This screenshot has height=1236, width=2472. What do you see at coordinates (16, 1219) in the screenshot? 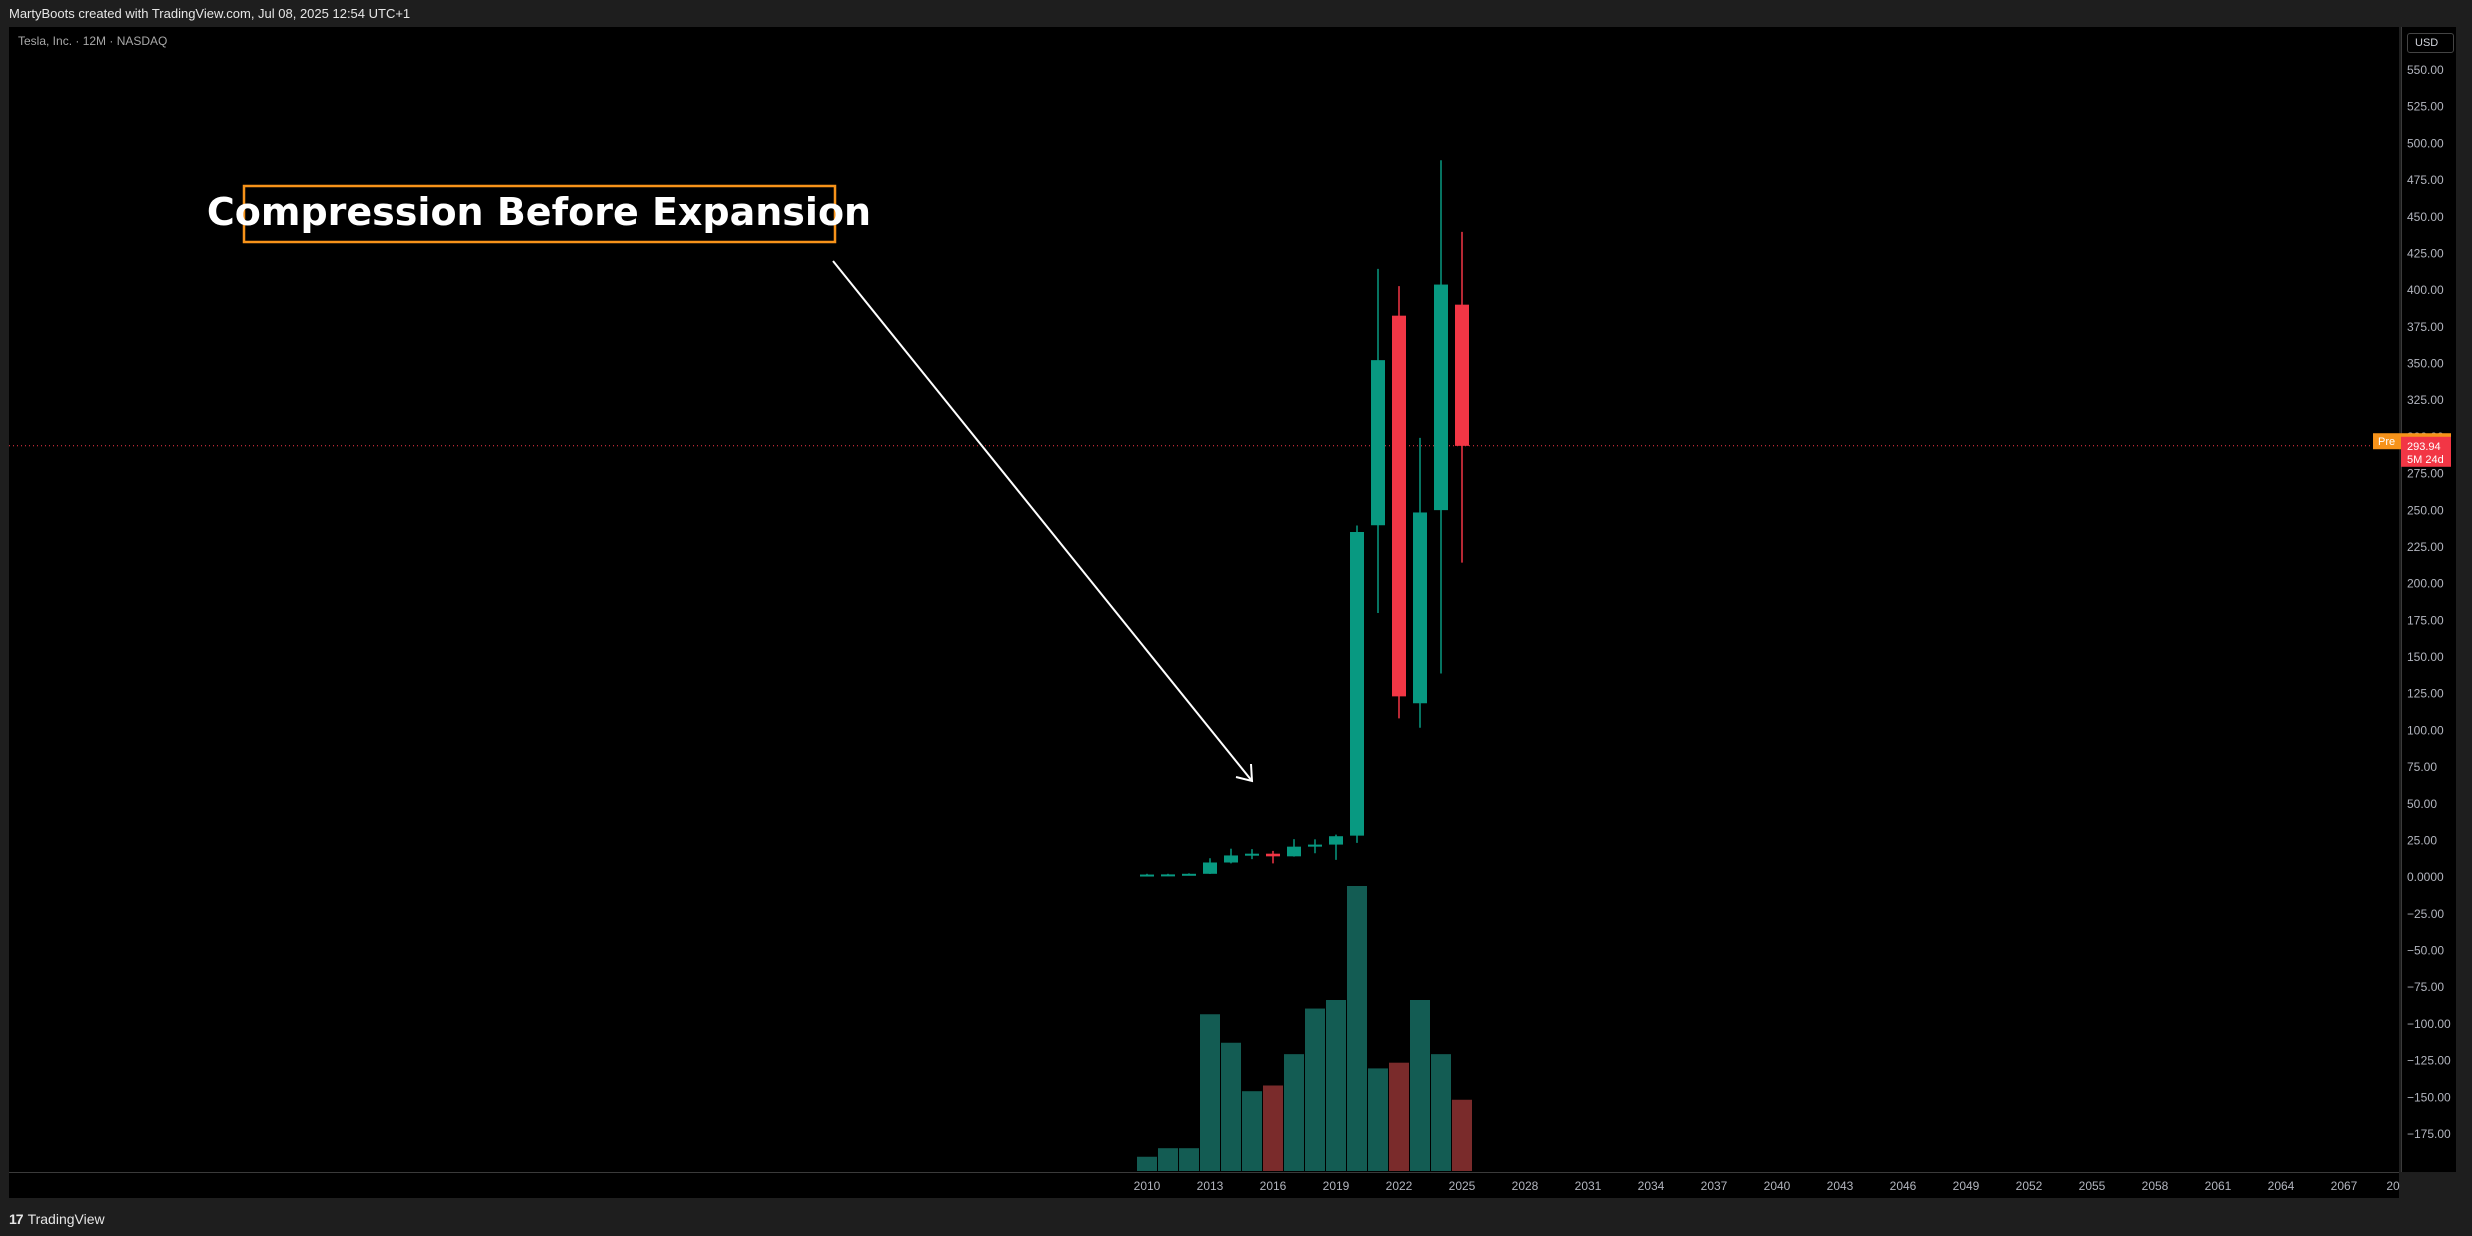
I see `tradingview-logo-icon: 17` at bounding box center [16, 1219].